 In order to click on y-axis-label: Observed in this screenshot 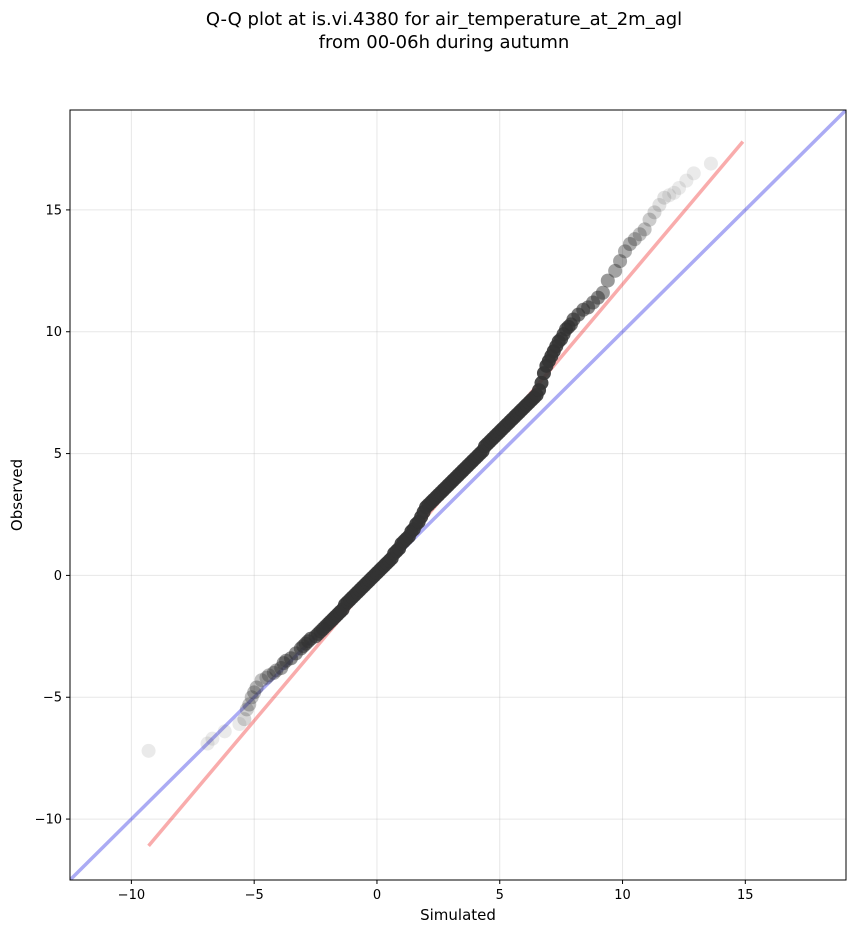, I will do `click(17, 495)`.